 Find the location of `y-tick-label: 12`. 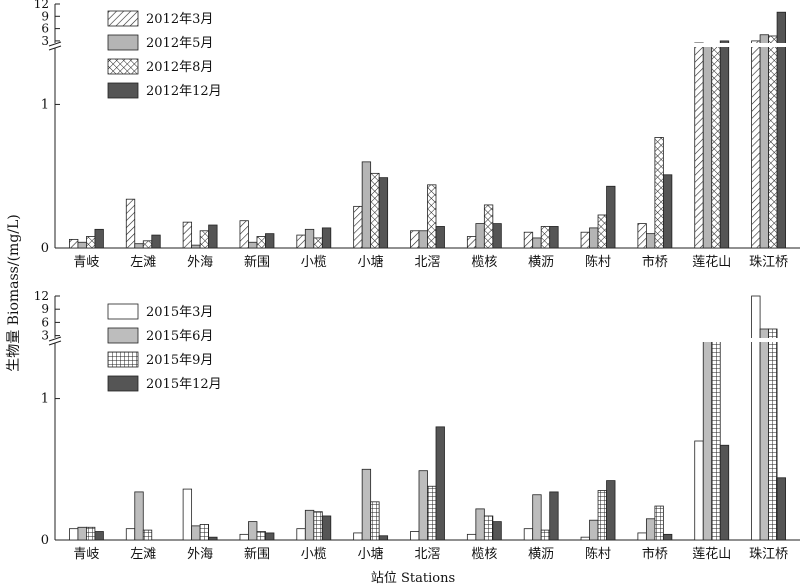

y-tick-label: 12 is located at coordinates (41, 296).